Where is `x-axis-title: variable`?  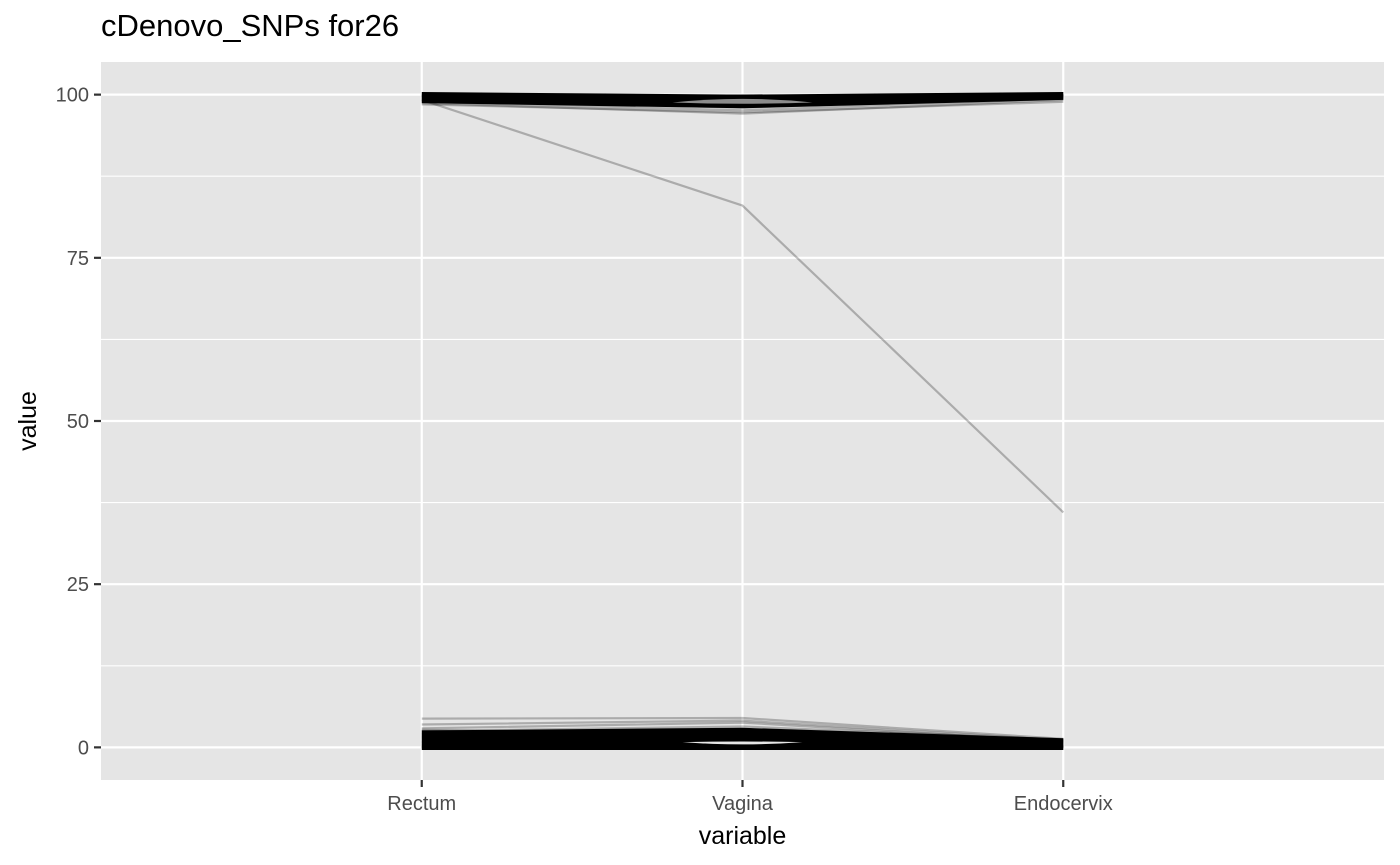
x-axis-title: variable is located at coordinates (743, 836).